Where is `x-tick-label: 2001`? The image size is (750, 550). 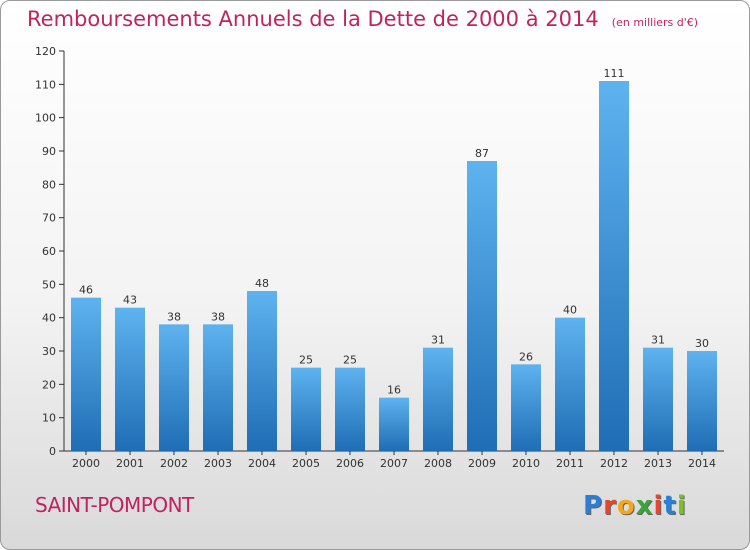 x-tick-label: 2001 is located at coordinates (130, 463).